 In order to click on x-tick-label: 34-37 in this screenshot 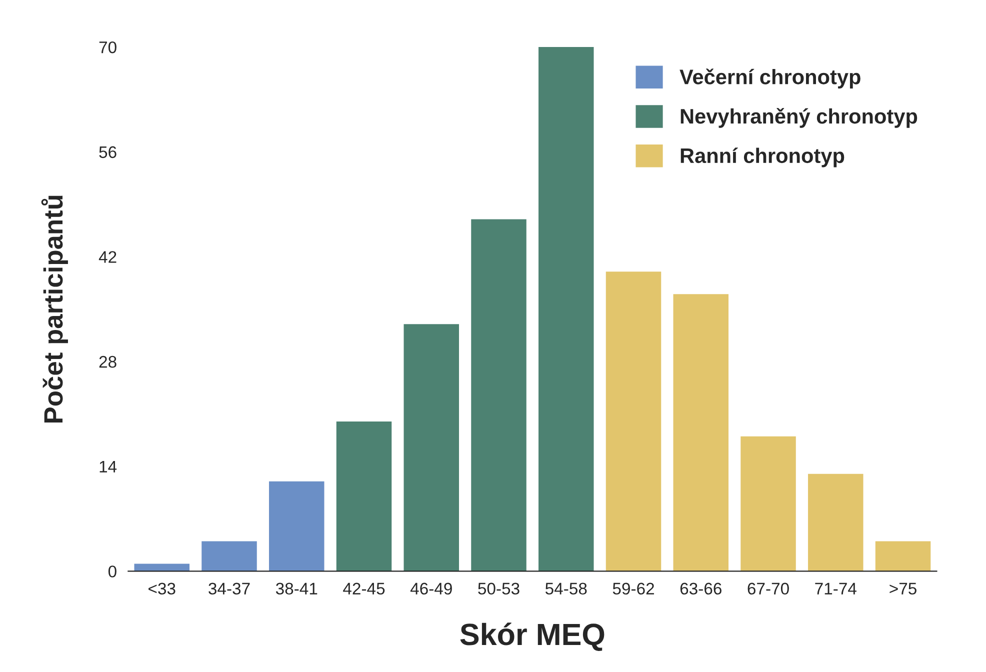, I will do `click(229, 588)`.